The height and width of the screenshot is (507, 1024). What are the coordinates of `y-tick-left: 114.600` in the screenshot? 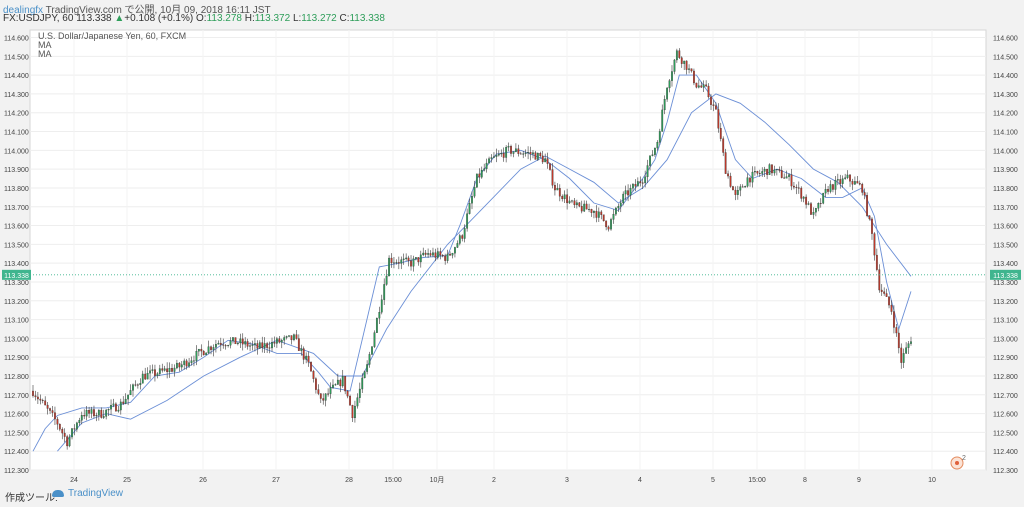 It's located at (16, 39).